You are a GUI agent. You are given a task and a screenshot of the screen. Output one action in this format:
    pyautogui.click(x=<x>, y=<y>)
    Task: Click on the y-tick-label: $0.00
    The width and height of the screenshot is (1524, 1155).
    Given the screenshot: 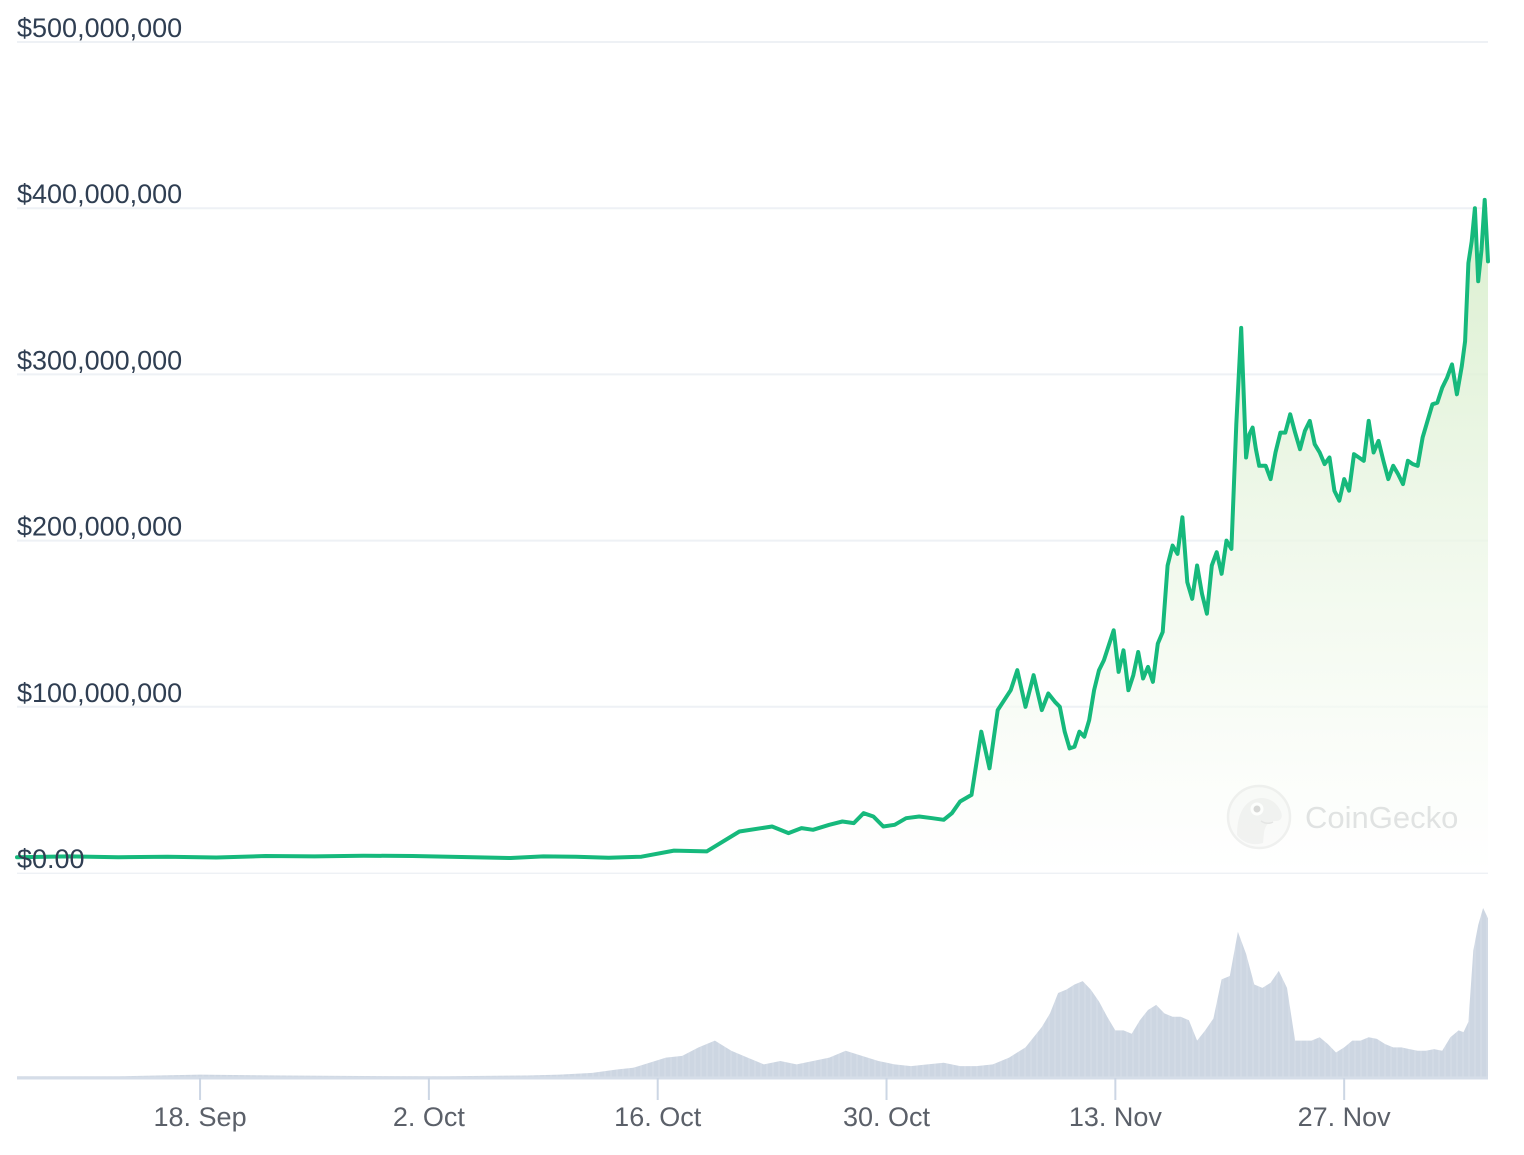 What is the action you would take?
    pyautogui.click(x=51, y=859)
    